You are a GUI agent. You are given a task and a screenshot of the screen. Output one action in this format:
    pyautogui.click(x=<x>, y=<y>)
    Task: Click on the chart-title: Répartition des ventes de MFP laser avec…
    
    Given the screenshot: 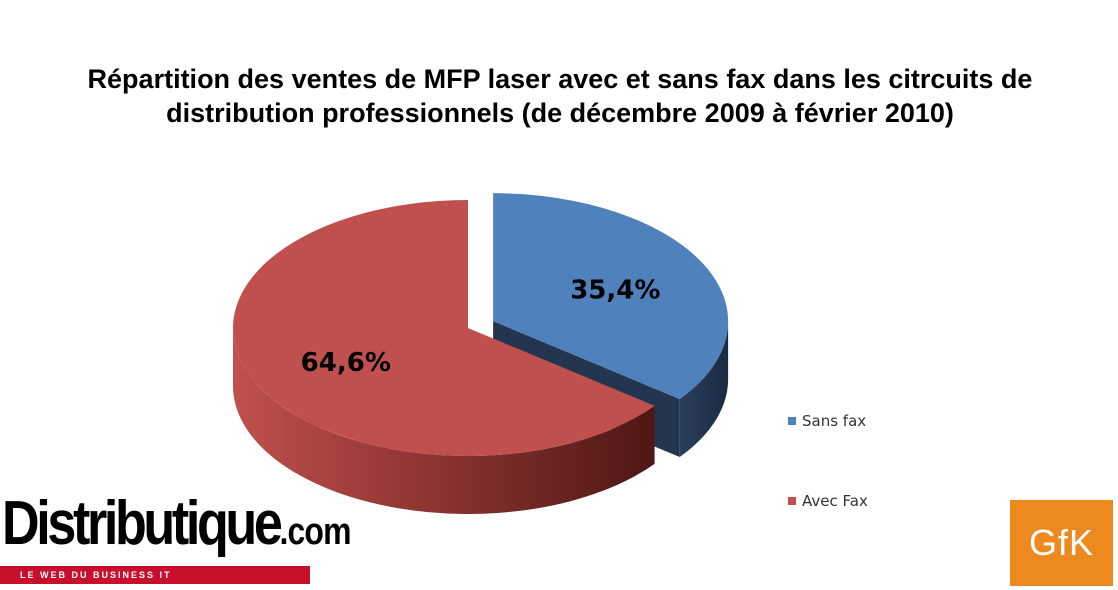 What is the action you would take?
    pyautogui.click(x=560, y=96)
    